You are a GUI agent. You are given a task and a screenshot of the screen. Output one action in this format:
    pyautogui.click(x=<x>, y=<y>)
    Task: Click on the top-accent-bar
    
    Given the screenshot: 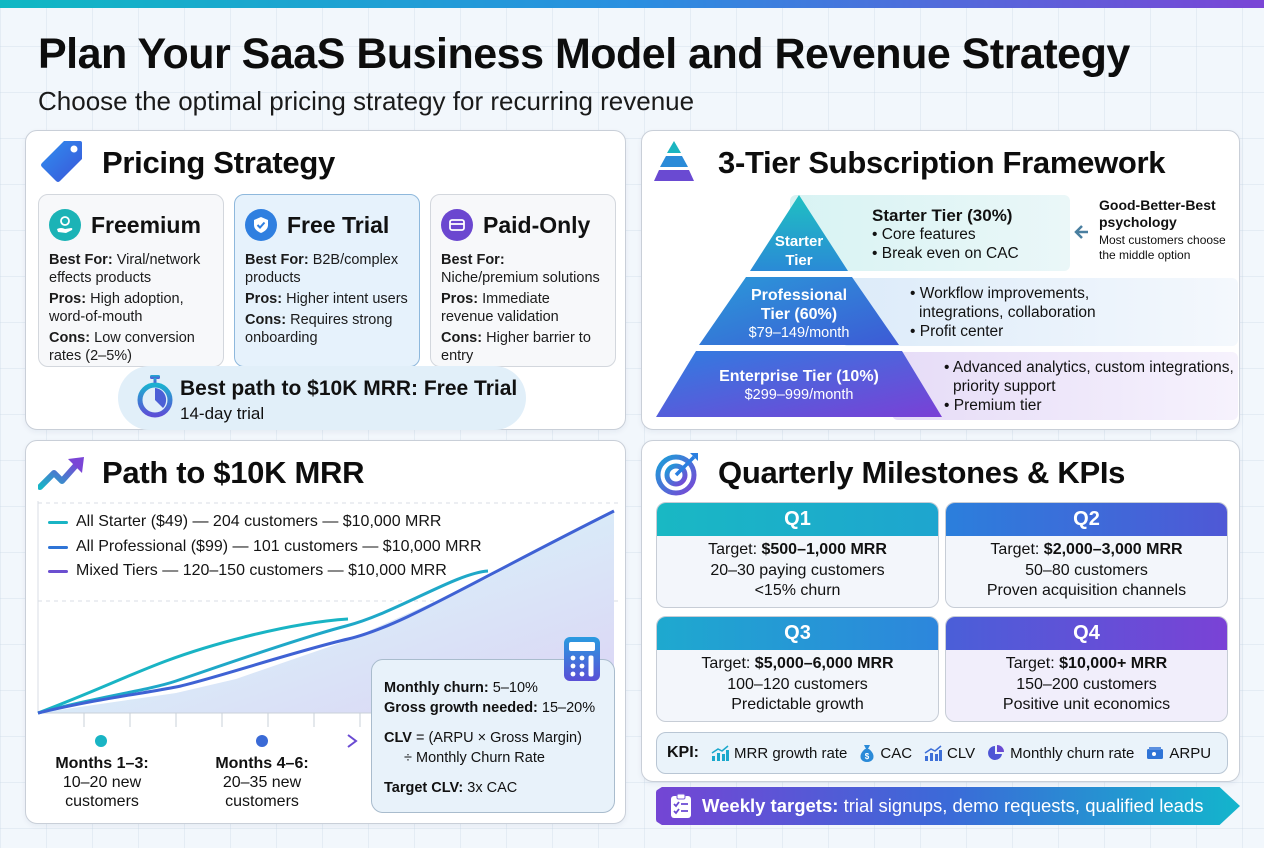 What is the action you would take?
    pyautogui.click(x=632, y=4)
    